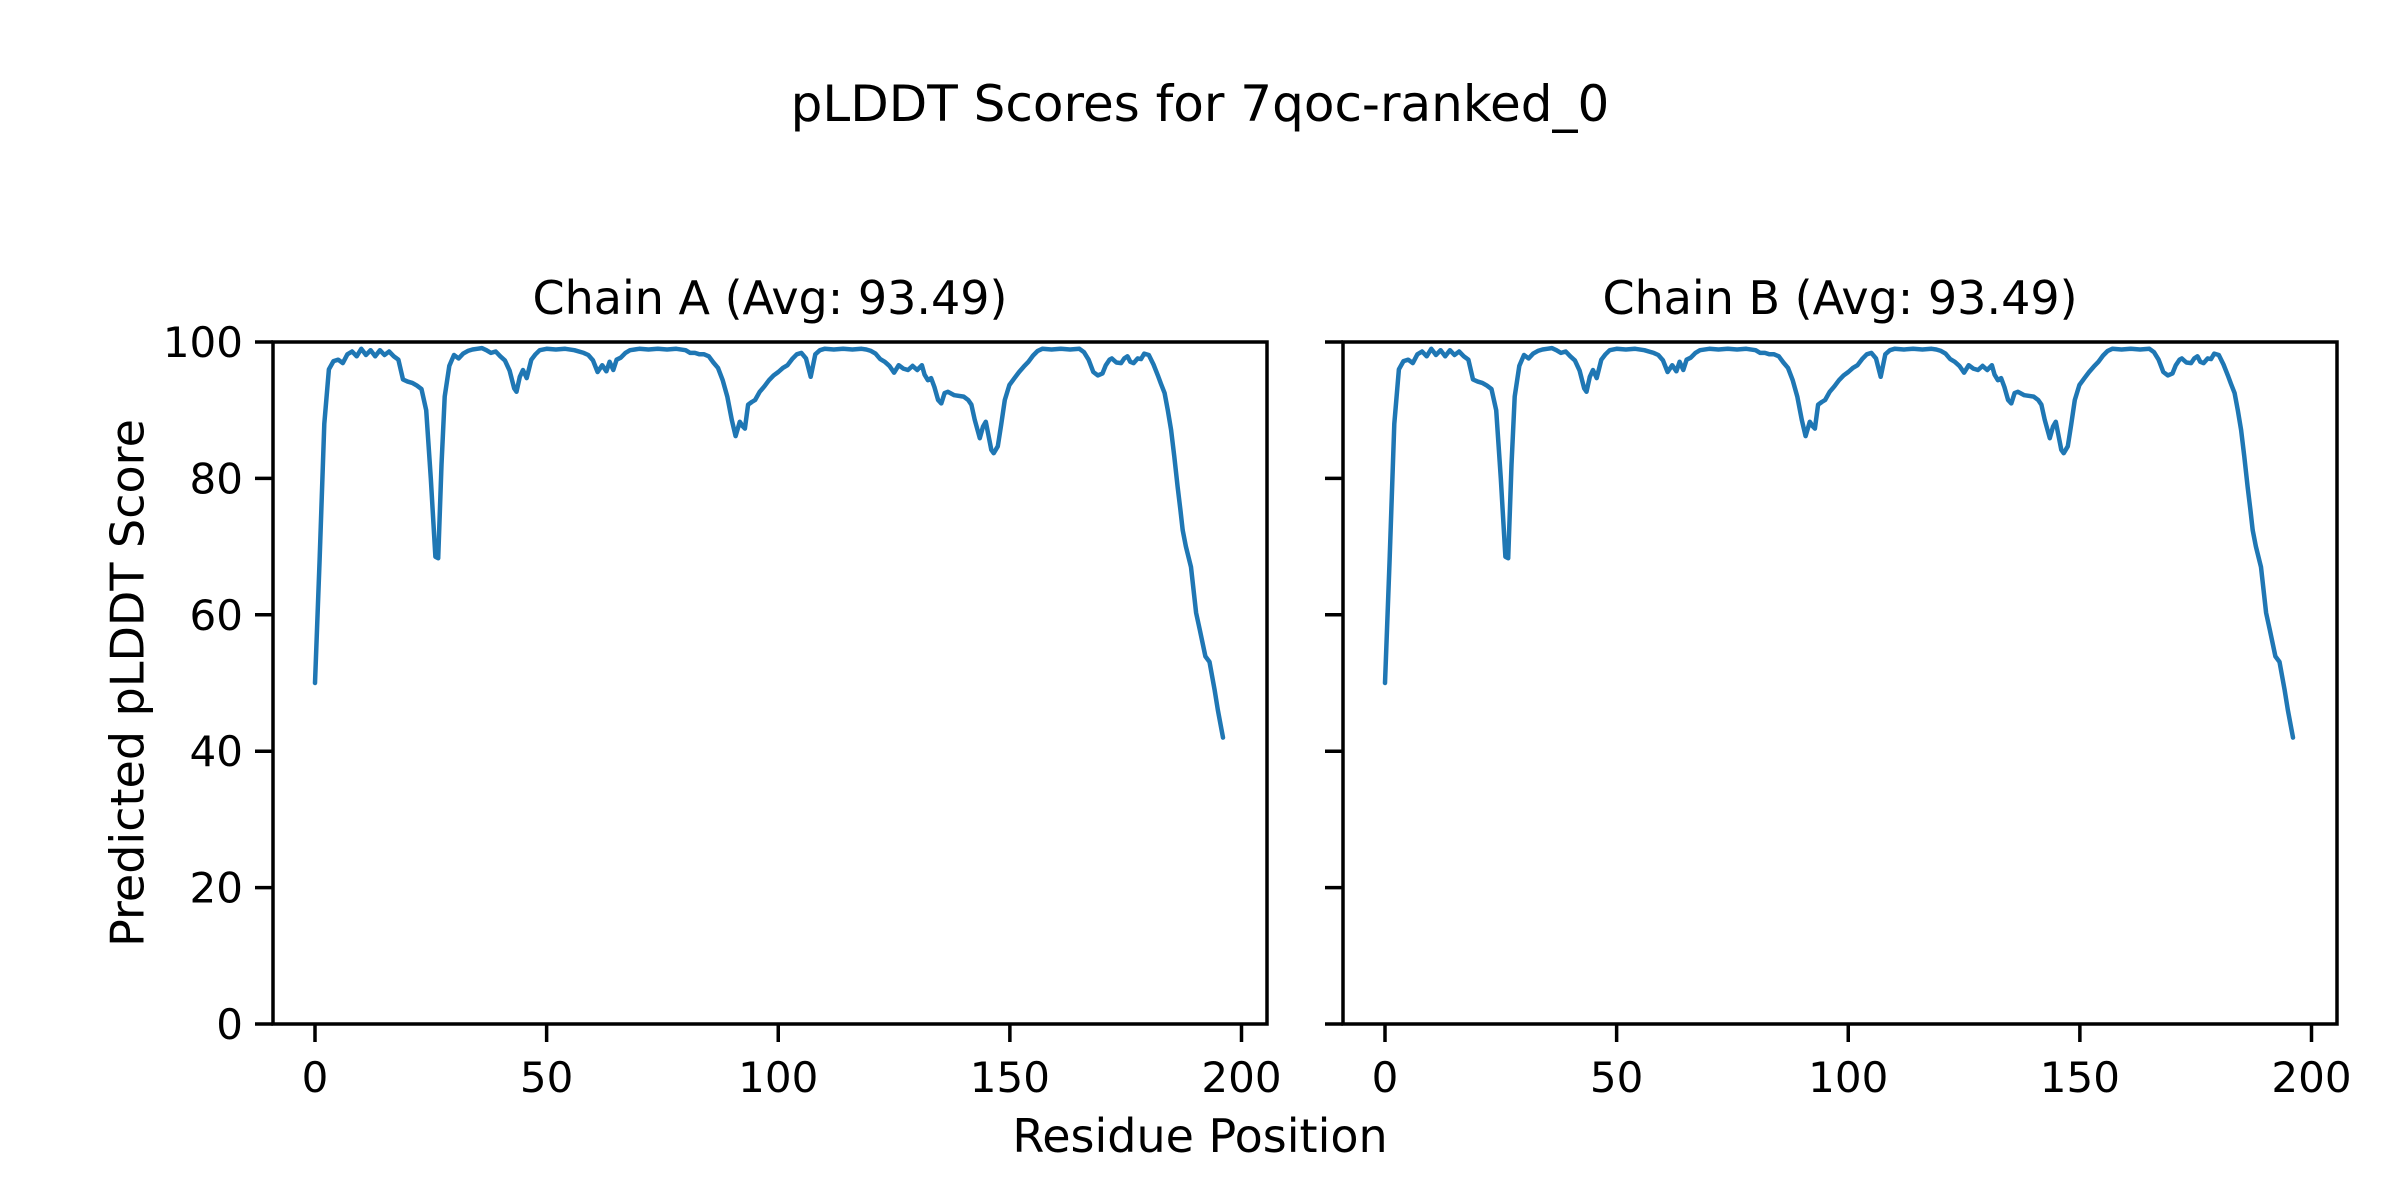 The width and height of the screenshot is (2400, 1200). What do you see at coordinates (769, 542) in the screenshot?
I see `plddt-line-chain-a` at bounding box center [769, 542].